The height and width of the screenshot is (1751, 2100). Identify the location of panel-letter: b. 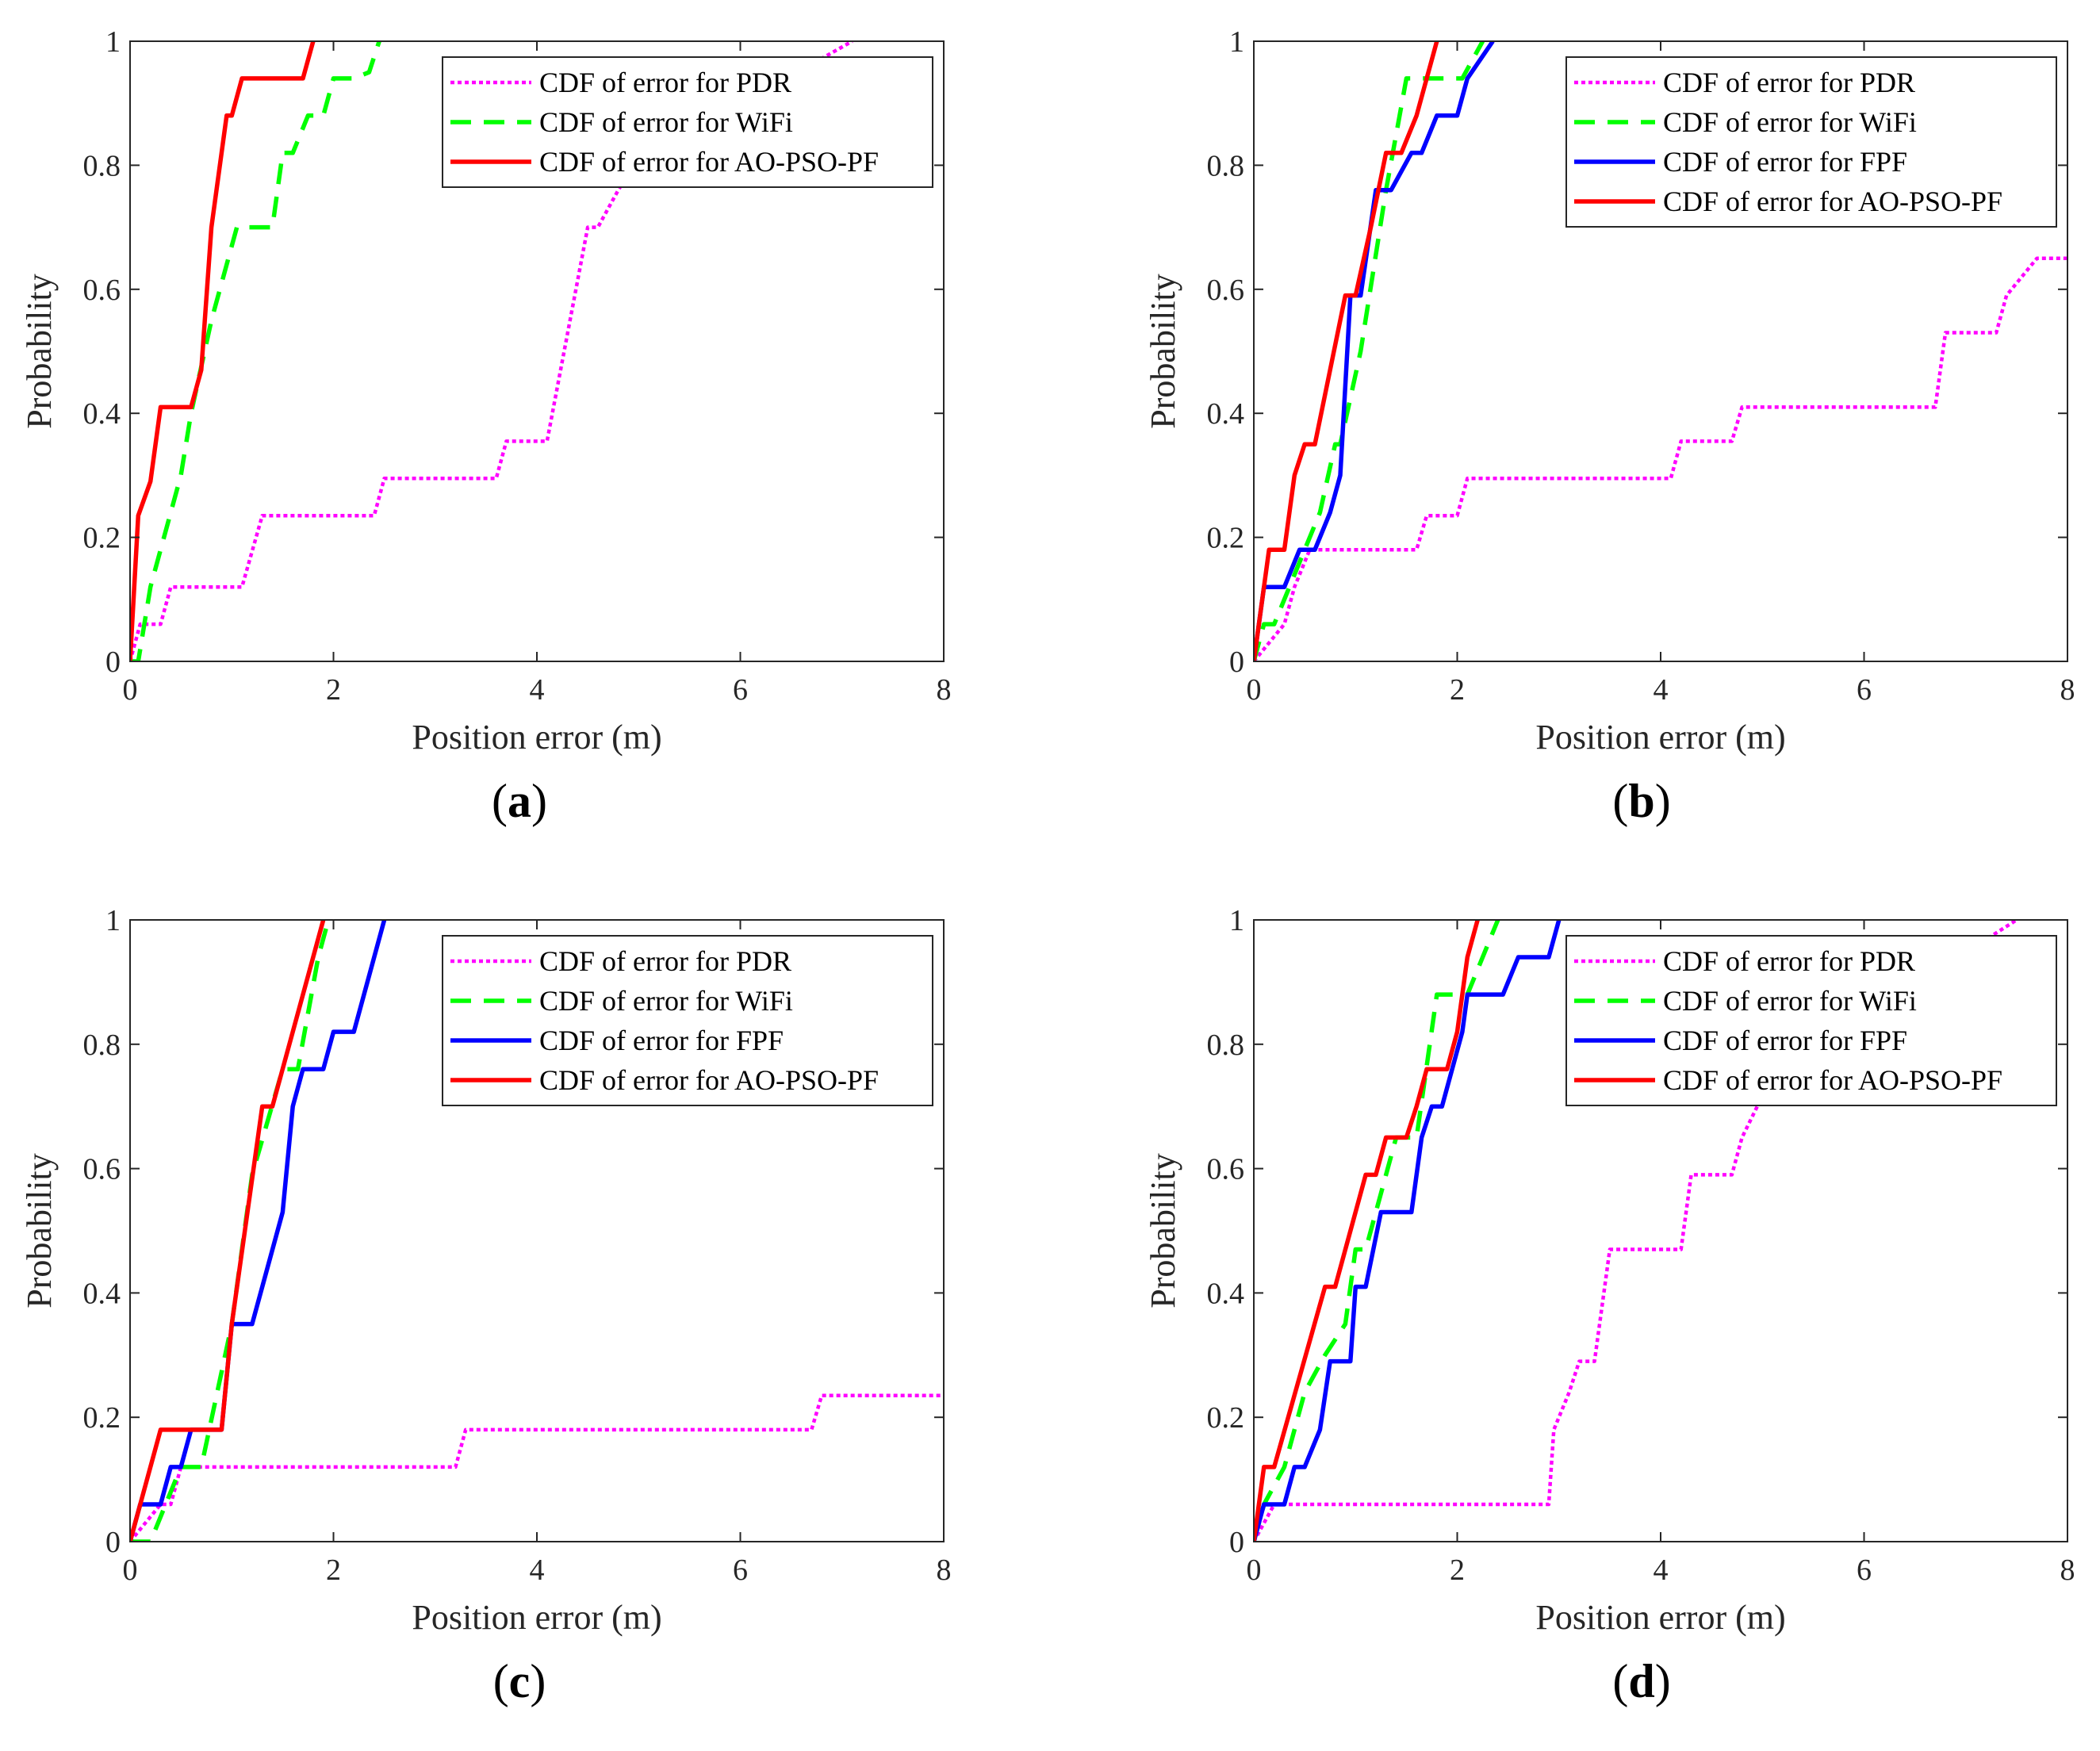
(1641, 801).